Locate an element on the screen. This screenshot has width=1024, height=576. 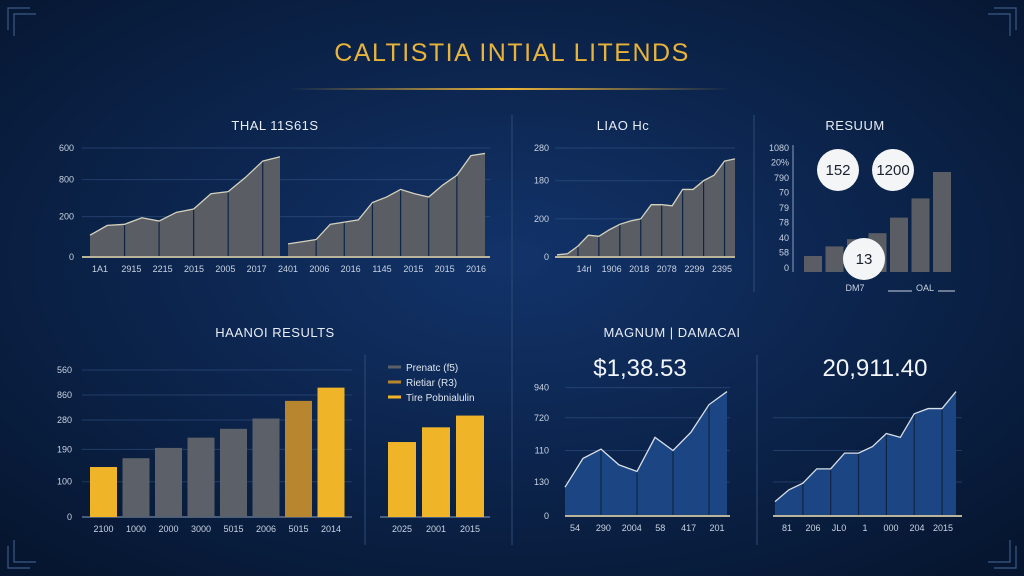
haanoi-x-label: 2000 is located at coordinates (168, 529).